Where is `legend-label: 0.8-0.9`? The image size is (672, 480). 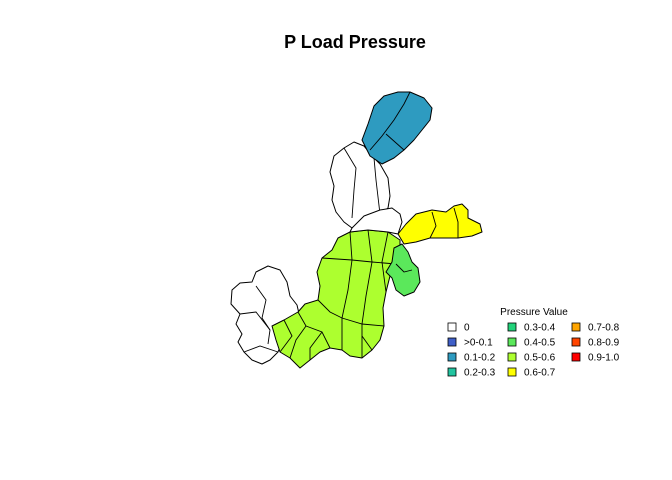 legend-label: 0.8-0.9 is located at coordinates (604, 343).